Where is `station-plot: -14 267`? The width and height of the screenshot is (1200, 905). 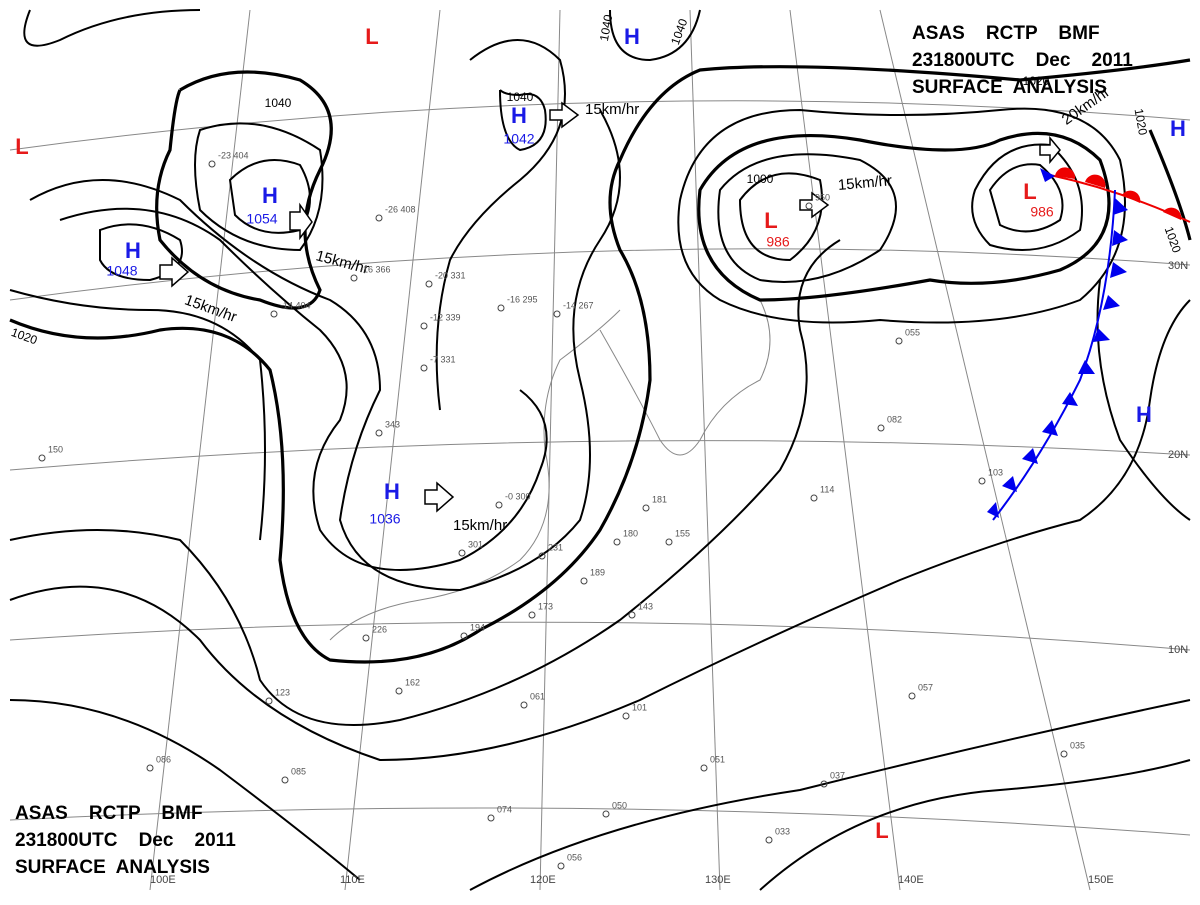 station-plot: -14 267 is located at coordinates (578, 305).